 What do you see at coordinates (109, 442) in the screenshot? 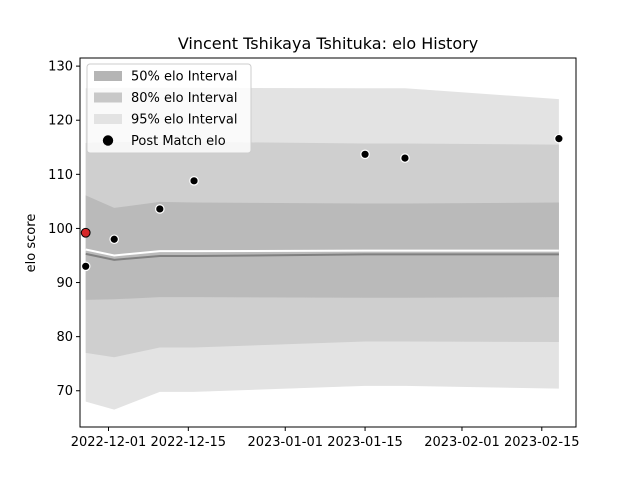
I see `x-tick-label: 2022-12-01` at bounding box center [109, 442].